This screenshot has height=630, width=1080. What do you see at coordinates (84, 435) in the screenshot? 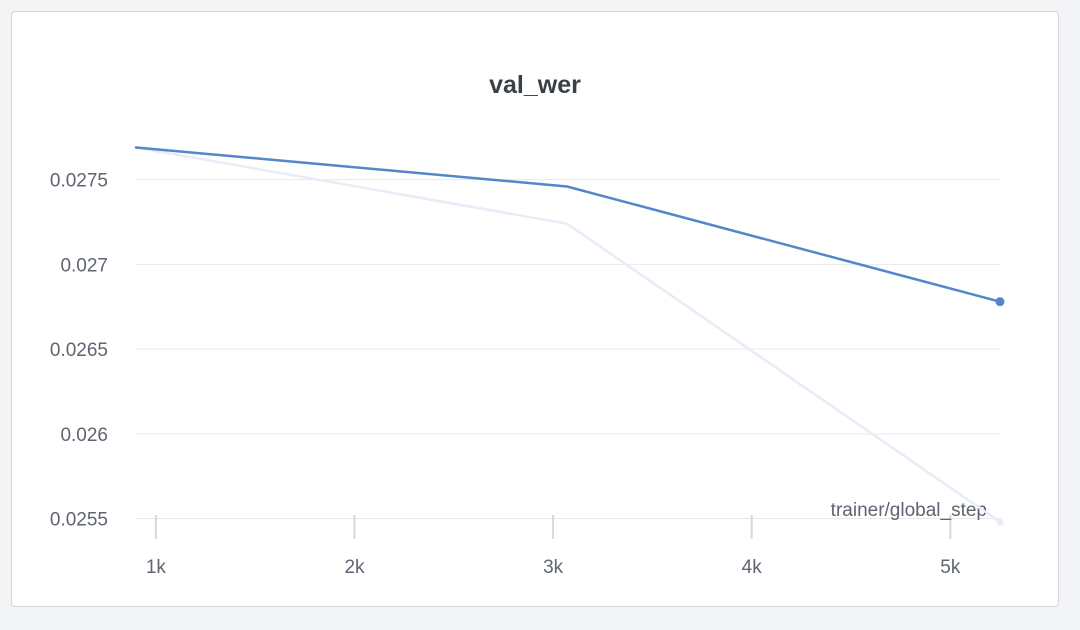
I see `y-tick-label: 0.026` at bounding box center [84, 435].